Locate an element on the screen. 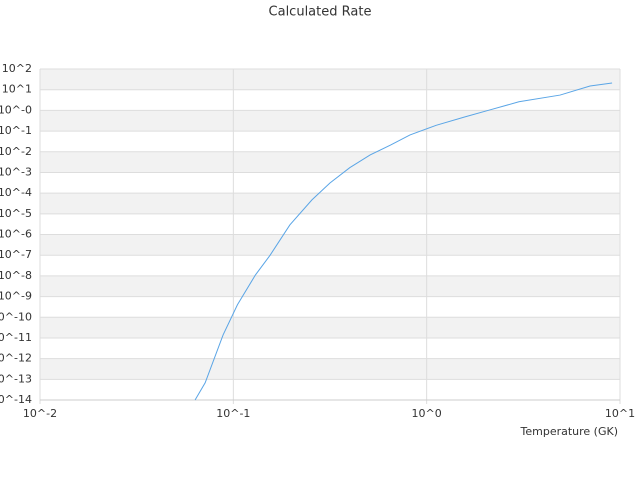  y-tick-label: 10^-4 is located at coordinates (16, 192).